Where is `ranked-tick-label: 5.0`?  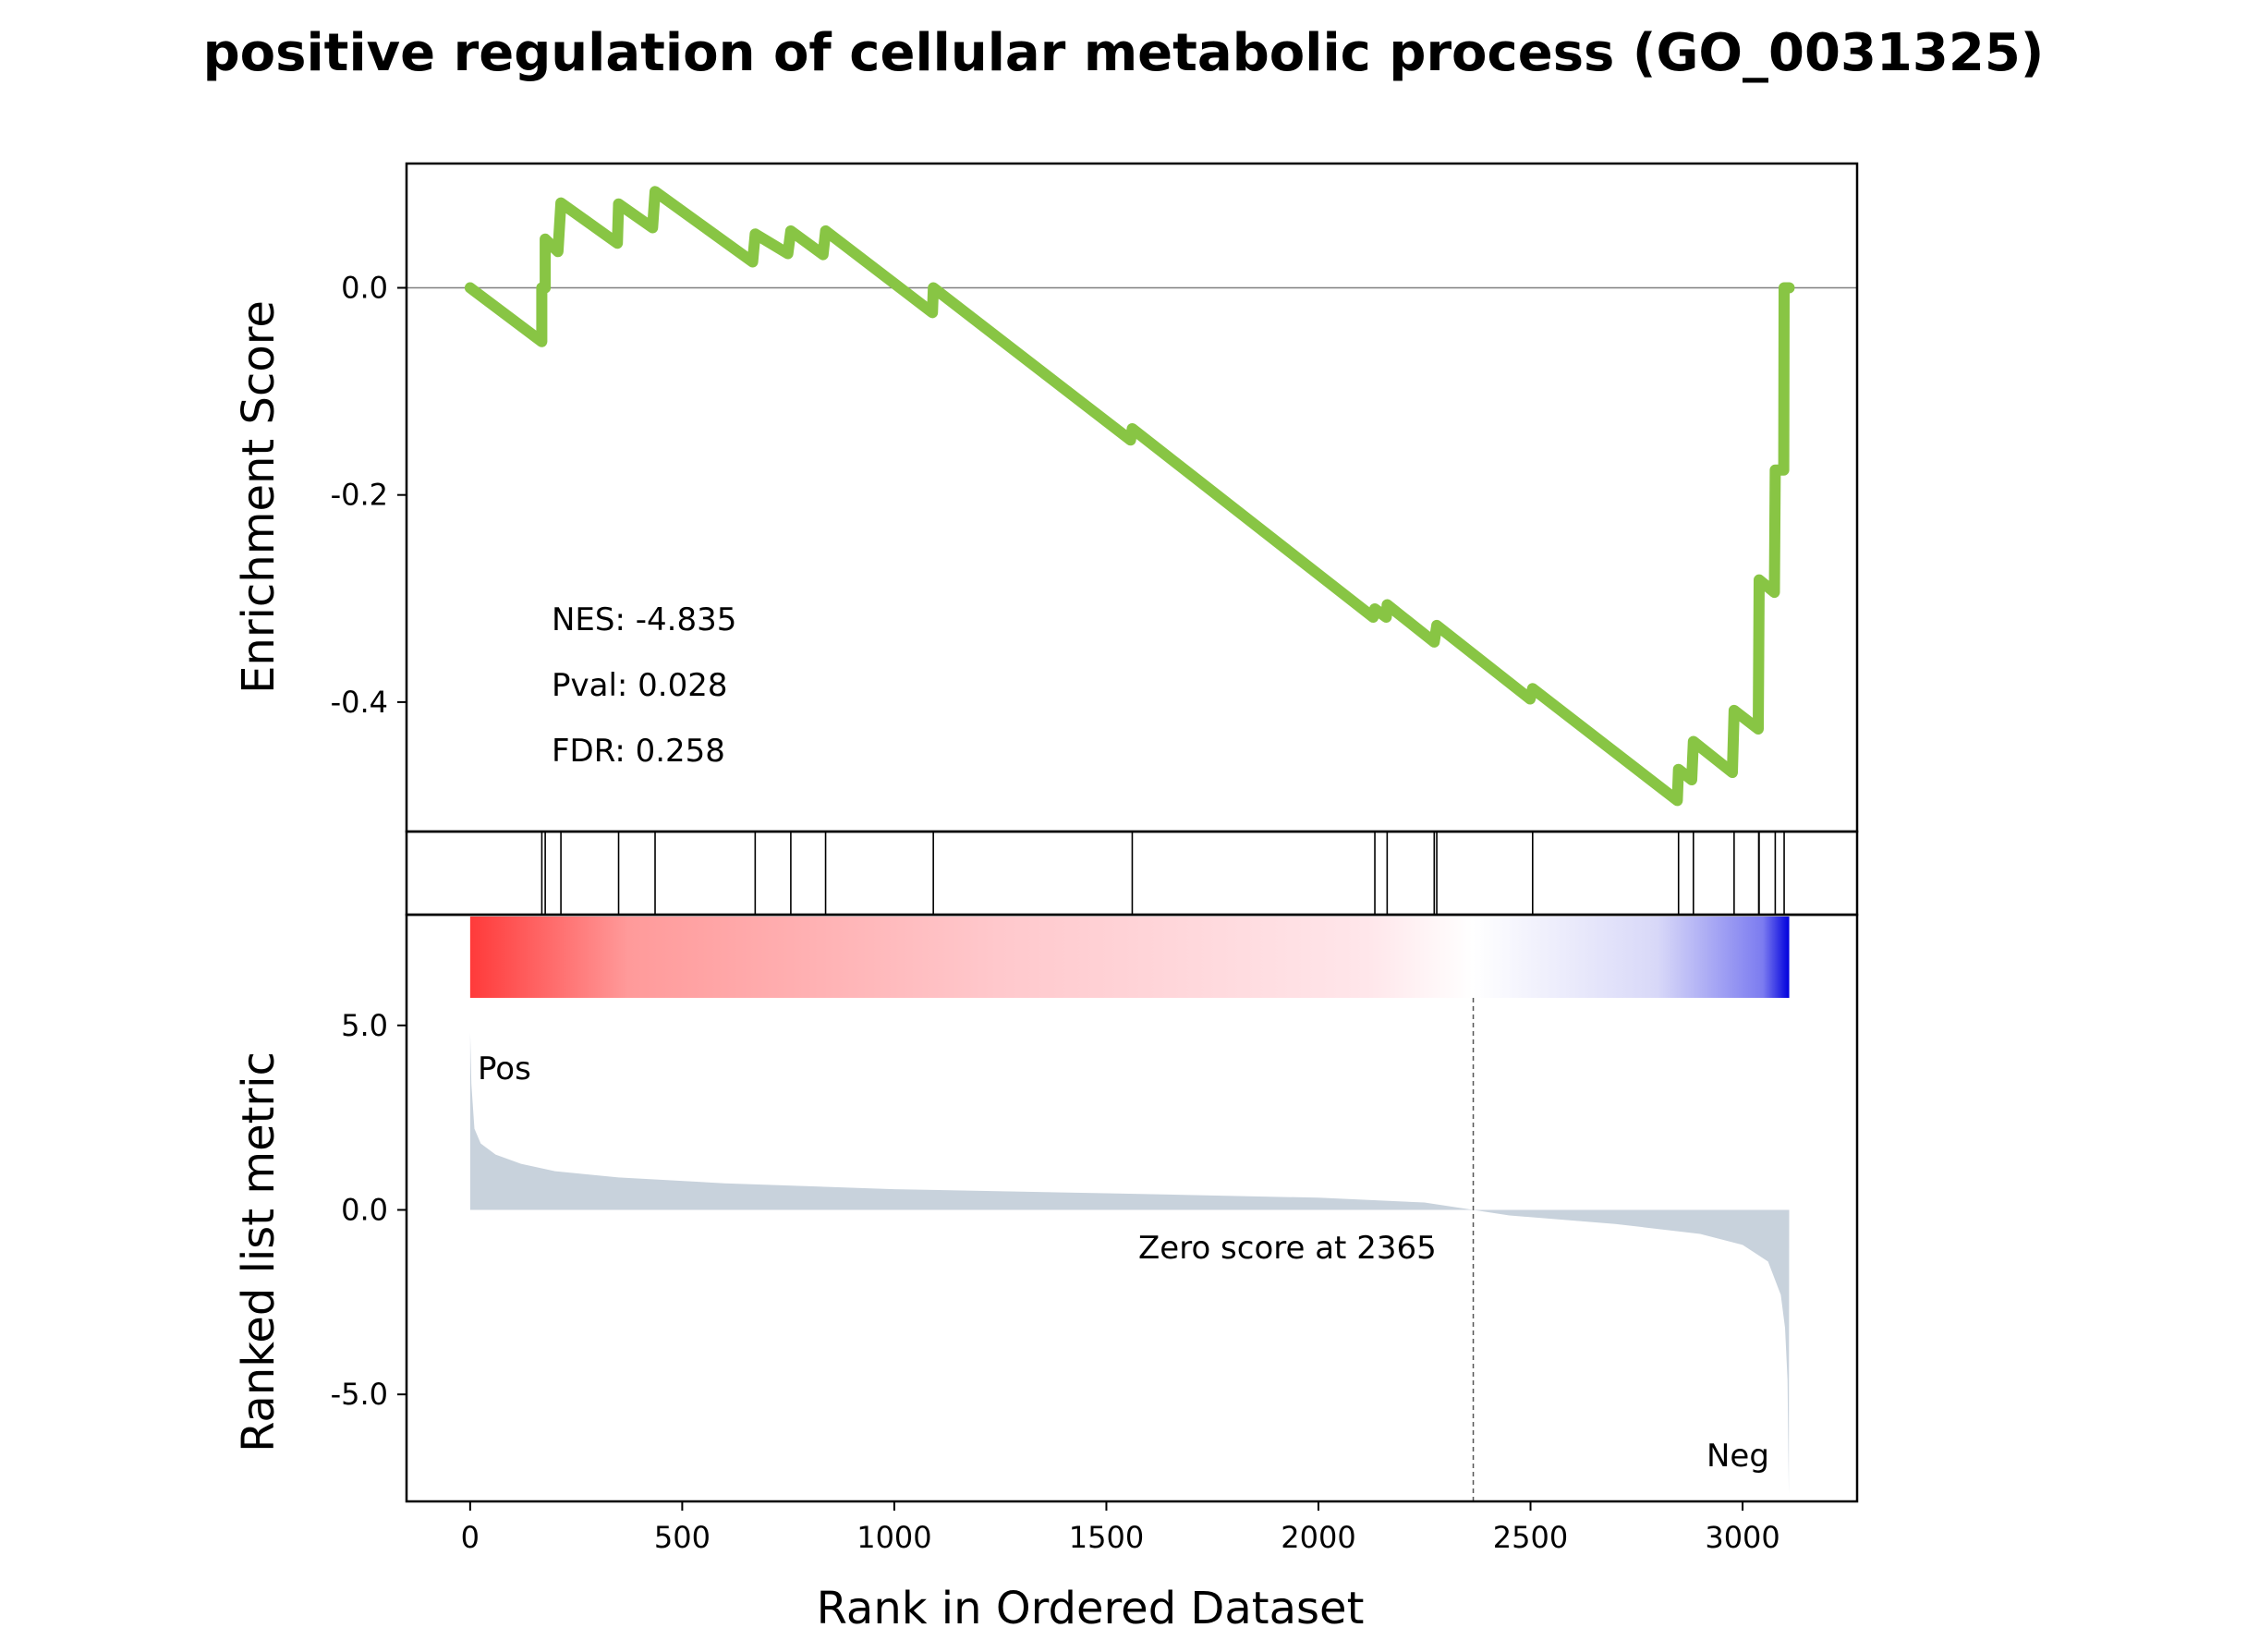 ranked-tick-label: 5.0 is located at coordinates (364, 1025).